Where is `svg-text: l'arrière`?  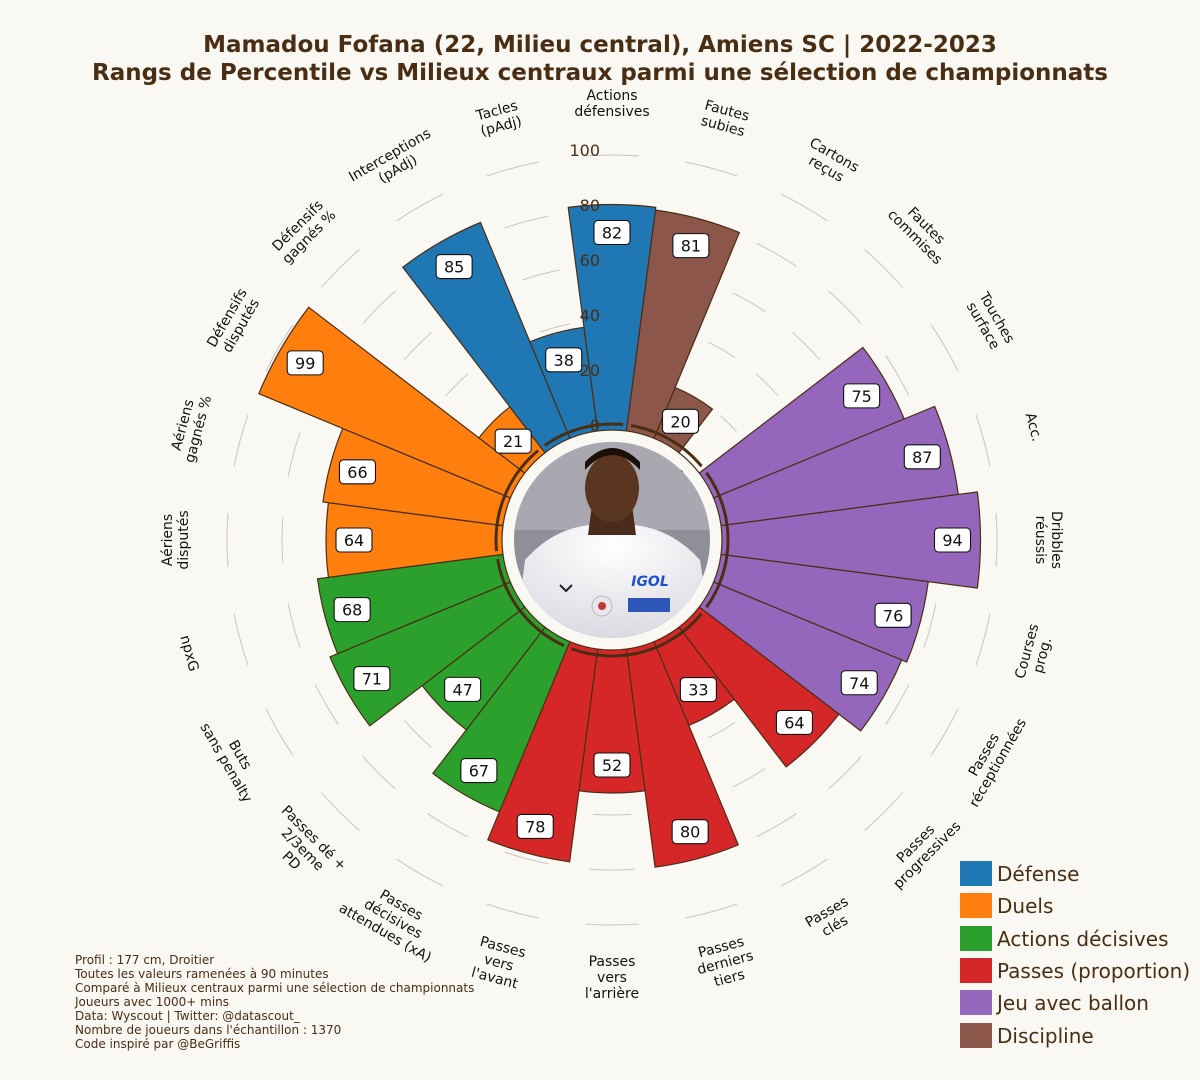
svg-text: l'arrière is located at coordinates (612, 994).